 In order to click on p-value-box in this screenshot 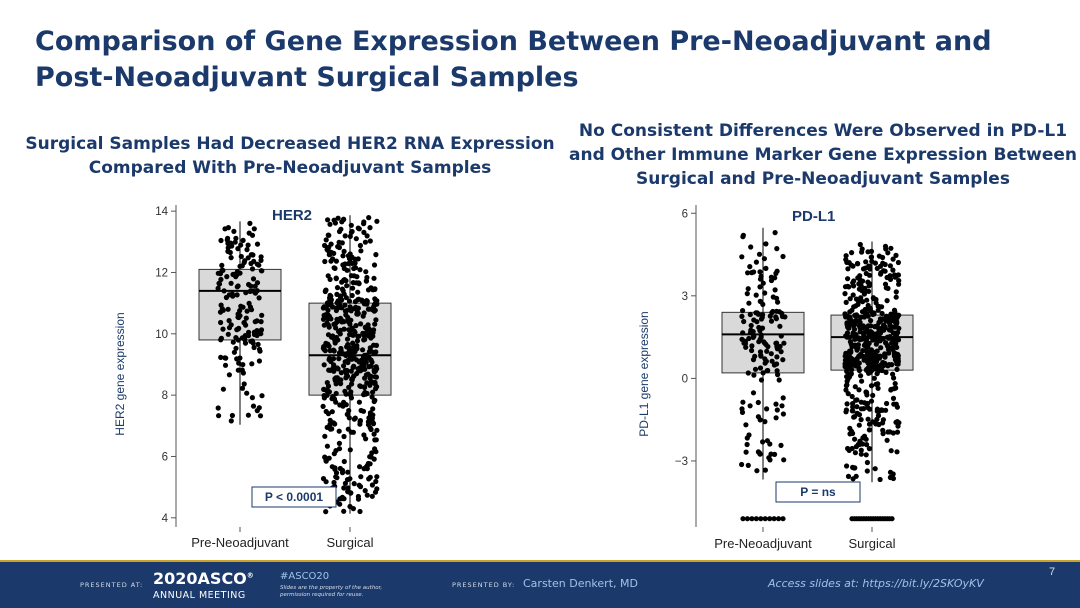, I will do `click(294, 497)`.